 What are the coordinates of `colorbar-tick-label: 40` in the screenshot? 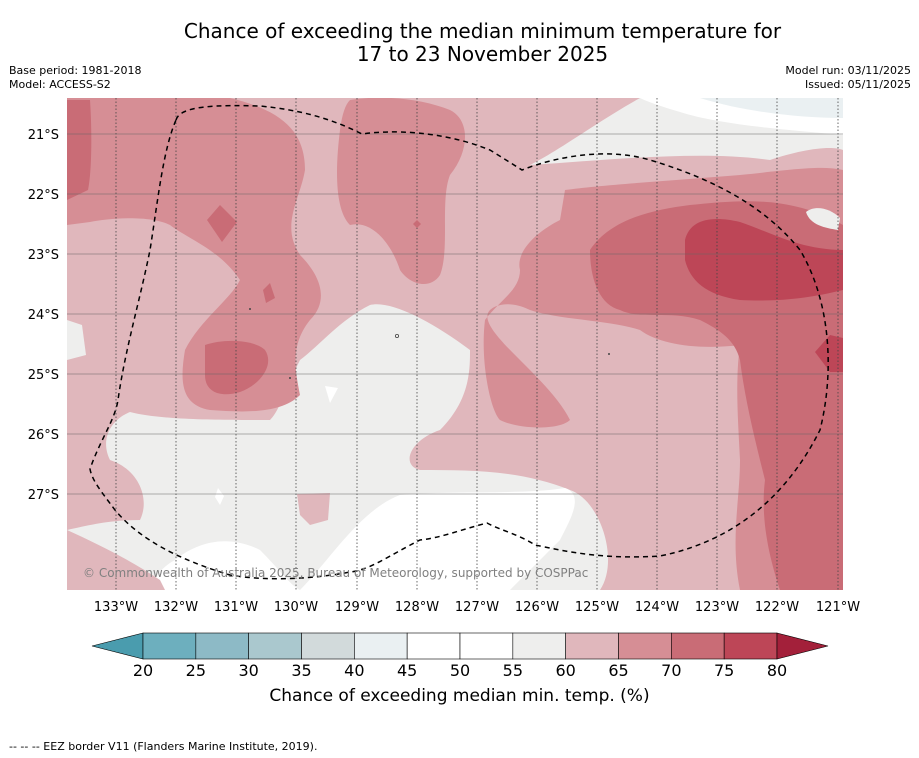 It's located at (354, 670).